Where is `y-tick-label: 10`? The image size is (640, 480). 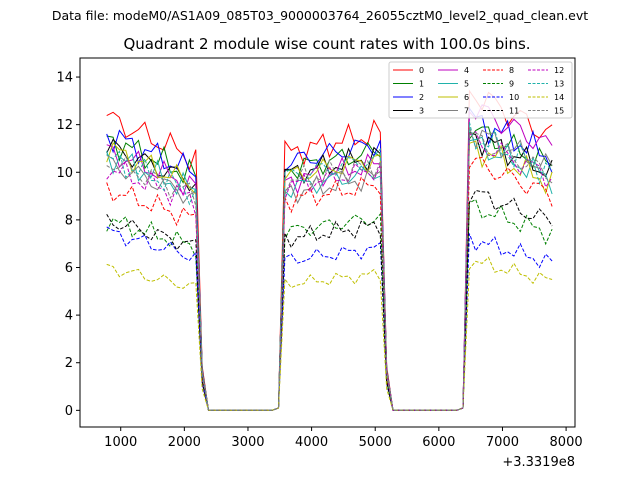 y-tick-label: 10 is located at coordinates (64, 173).